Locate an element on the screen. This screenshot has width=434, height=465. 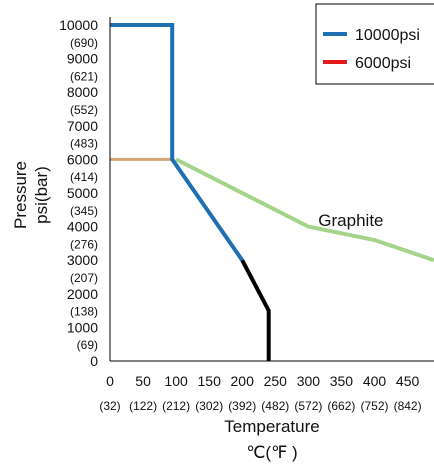
y-axis-title: Pressure is located at coordinates (20, 195).